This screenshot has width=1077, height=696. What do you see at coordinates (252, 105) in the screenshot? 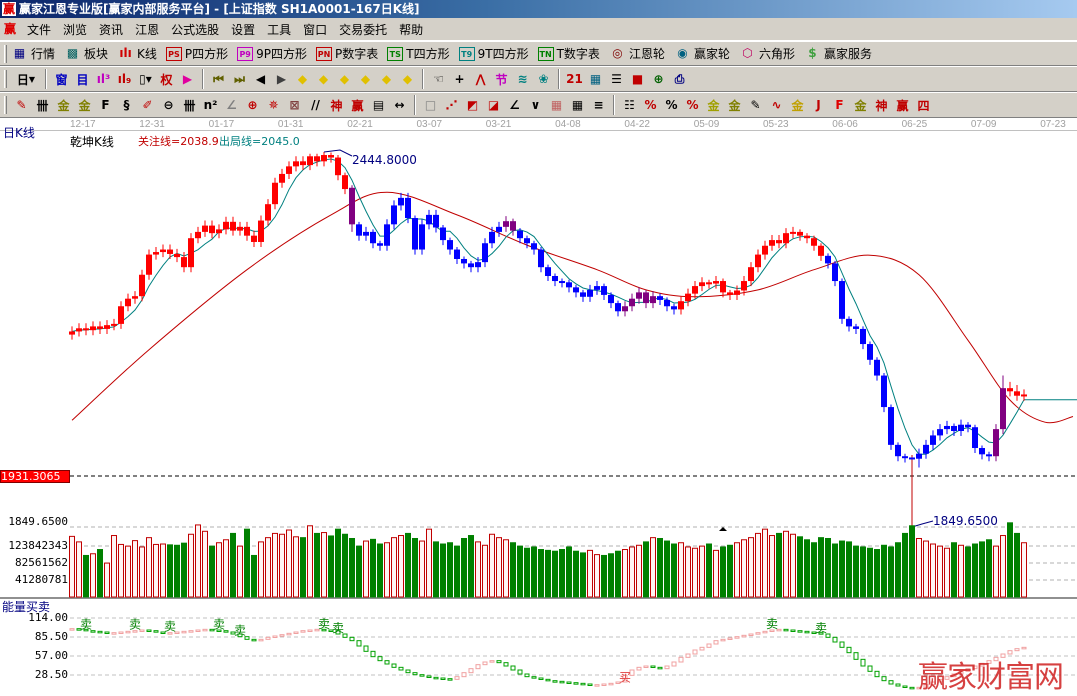
I see `target-icon: ⊕` at bounding box center [252, 105].